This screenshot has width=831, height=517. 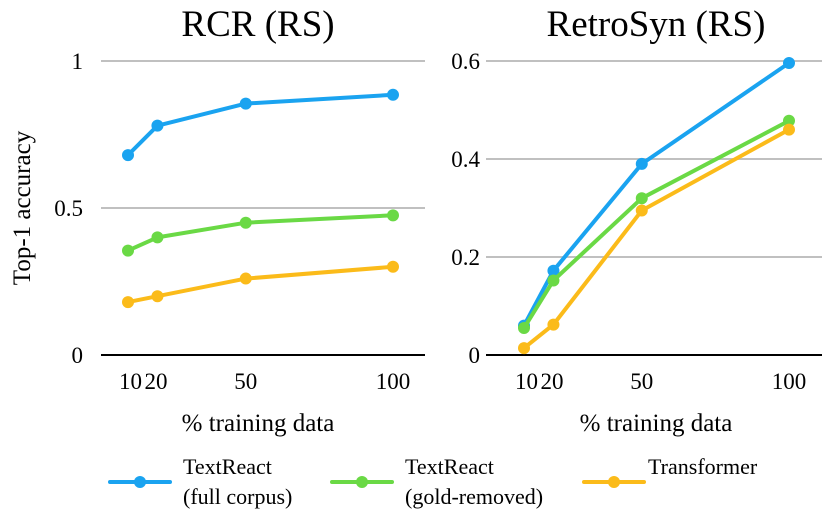 I want to click on right-y-tick-label: 0, so click(x=475, y=355).